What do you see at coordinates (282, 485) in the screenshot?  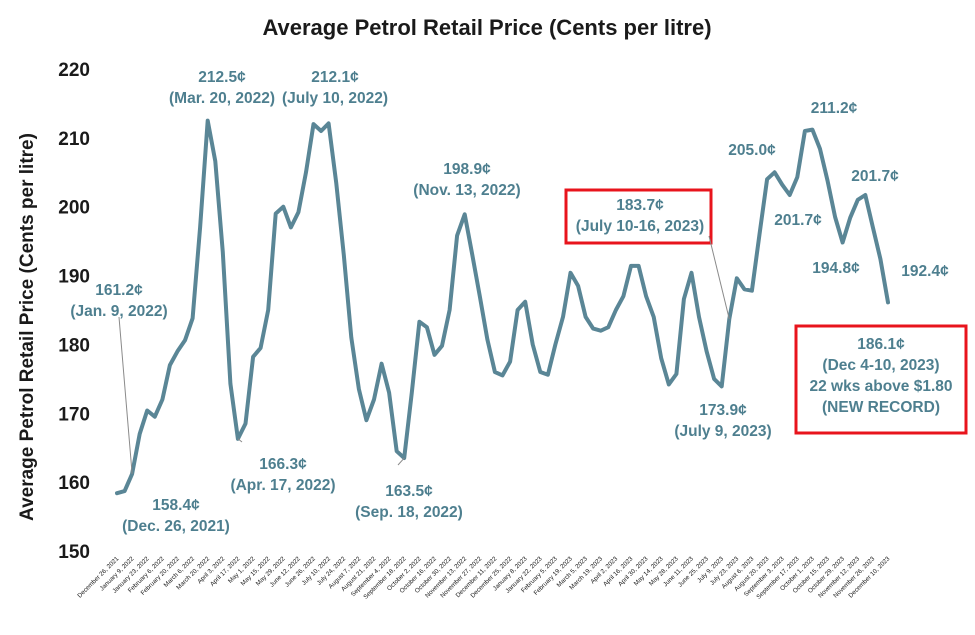 I see `data-label: (Apr. 17, 2022)` at bounding box center [282, 485].